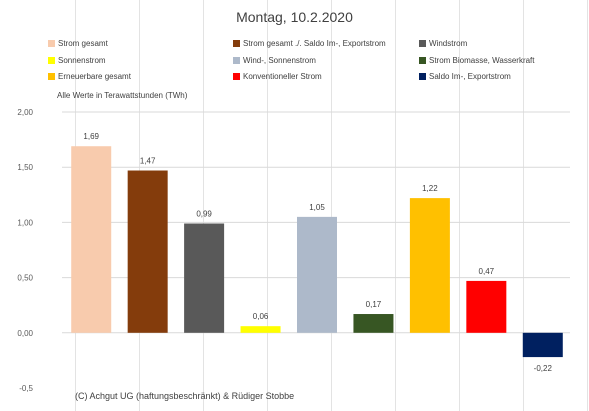  What do you see at coordinates (261, 316) in the screenshot?
I see `data-label: 0,06` at bounding box center [261, 316].